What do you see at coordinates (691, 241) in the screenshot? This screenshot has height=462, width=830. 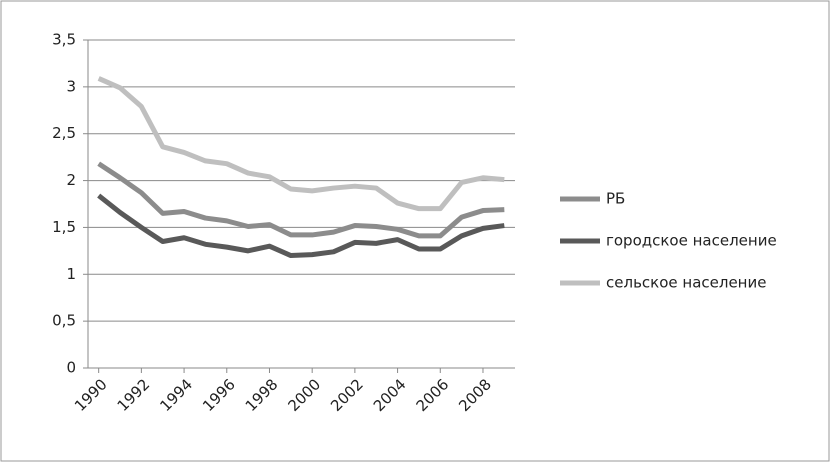 I see `legend-label: городское население` at bounding box center [691, 241].